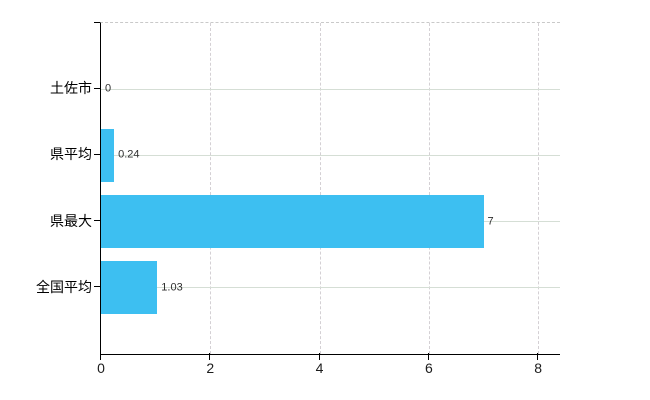 This screenshot has width=650, height=400. What do you see at coordinates (490, 221) in the screenshot?
I see `value-label: 7` at bounding box center [490, 221].